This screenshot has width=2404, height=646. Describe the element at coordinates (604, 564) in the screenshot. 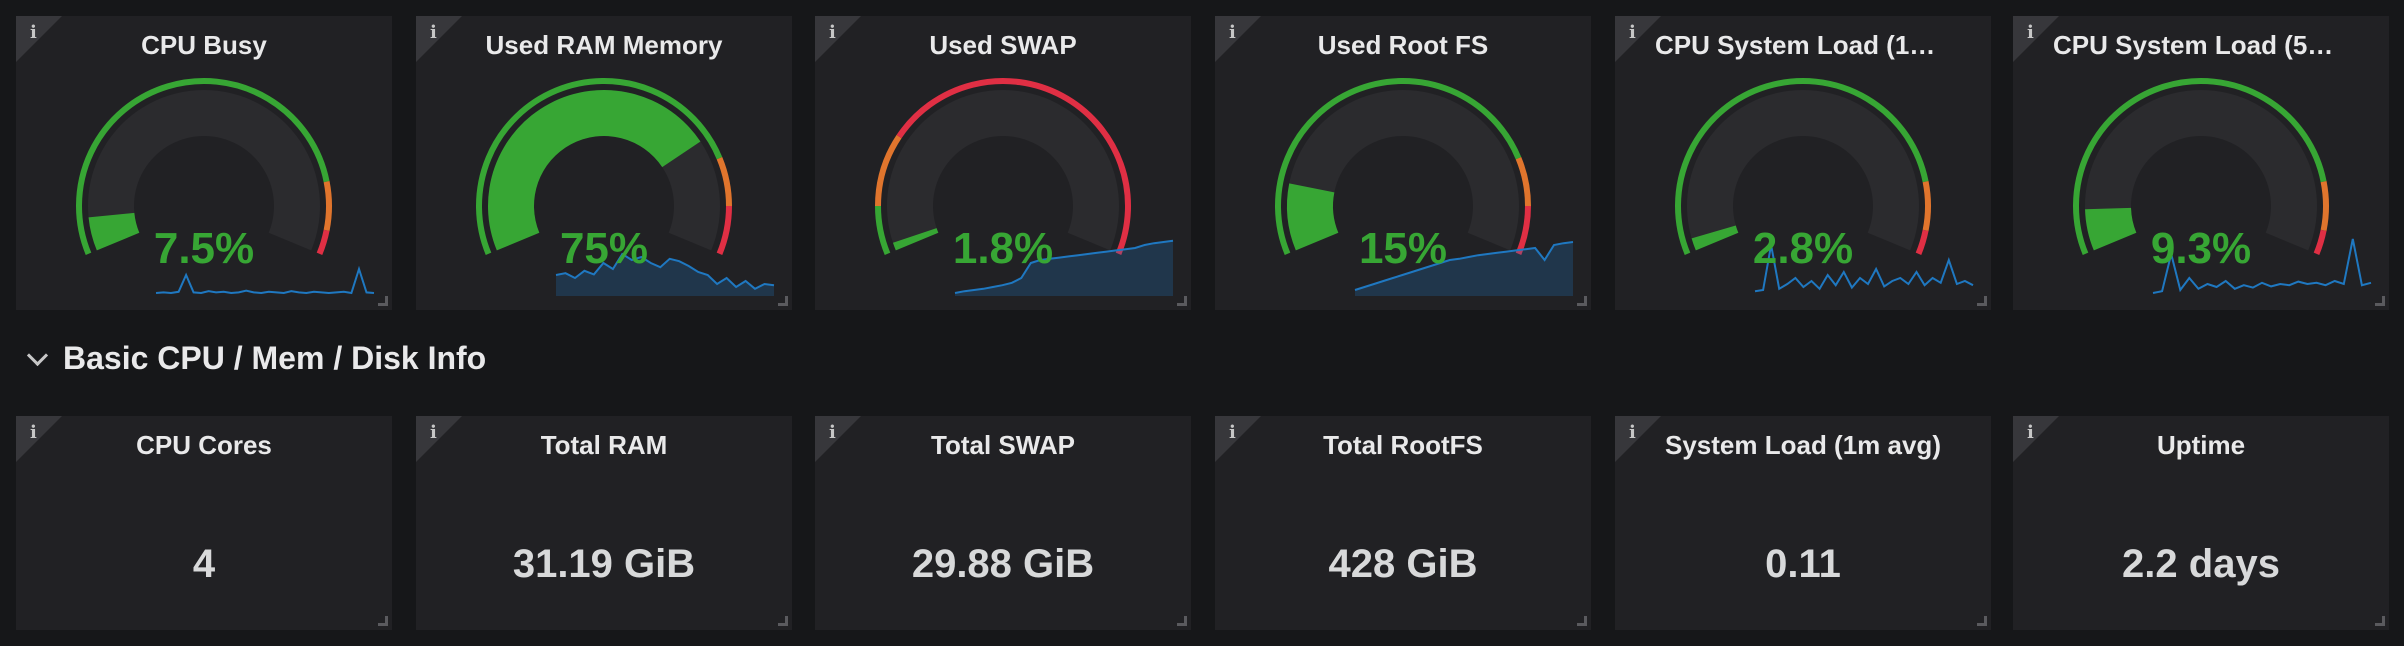

I see `stat-value: 31.19 GiB` at that location.